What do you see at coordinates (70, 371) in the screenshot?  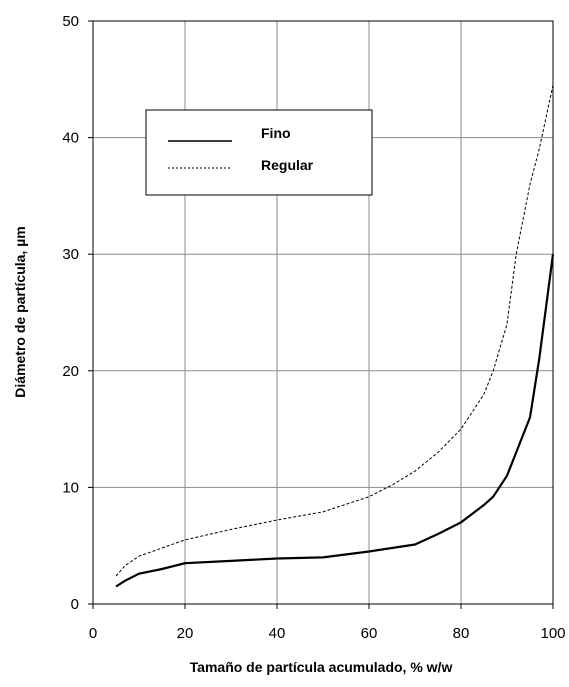 I see `y-tick-label: 20` at bounding box center [70, 371].